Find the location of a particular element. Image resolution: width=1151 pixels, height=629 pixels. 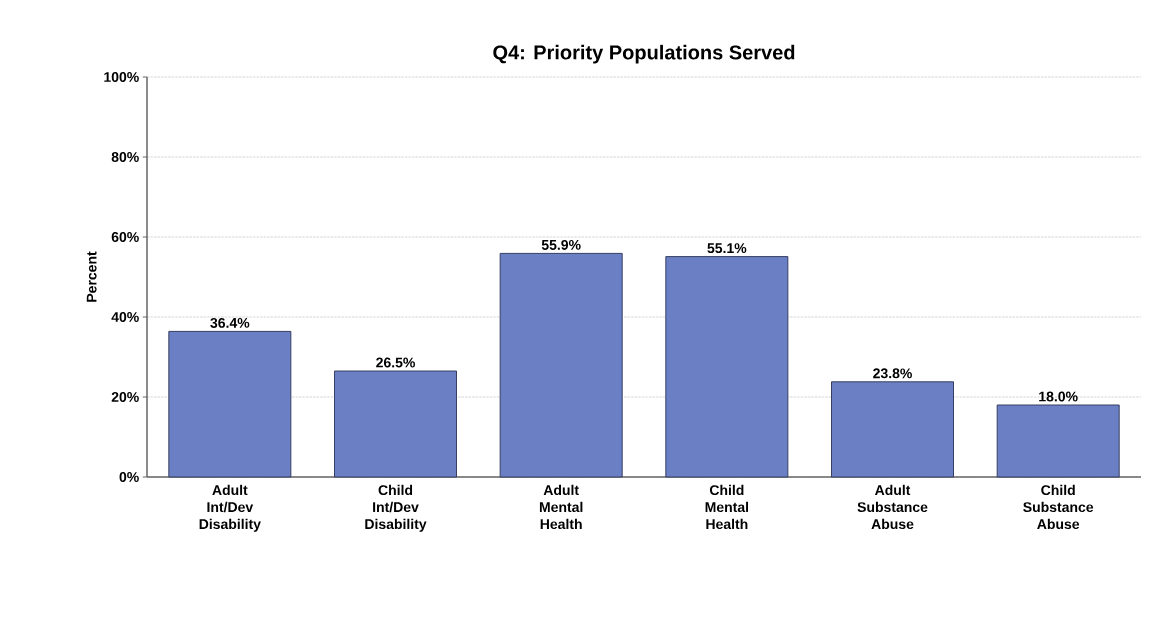

data-label: 55.1% is located at coordinates (727, 248).